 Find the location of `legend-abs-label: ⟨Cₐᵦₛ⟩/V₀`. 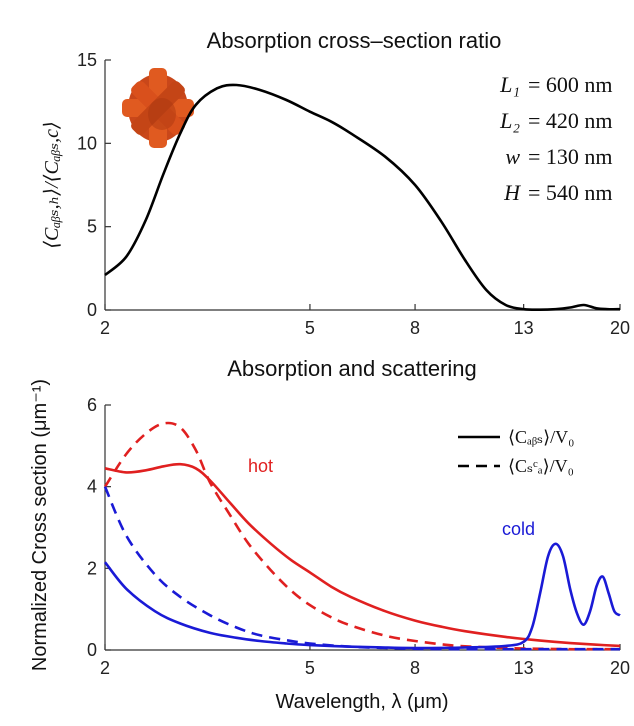

legend-abs-label: ⟨Cₐᵦₛ⟩/V₀ is located at coordinates (541, 437).